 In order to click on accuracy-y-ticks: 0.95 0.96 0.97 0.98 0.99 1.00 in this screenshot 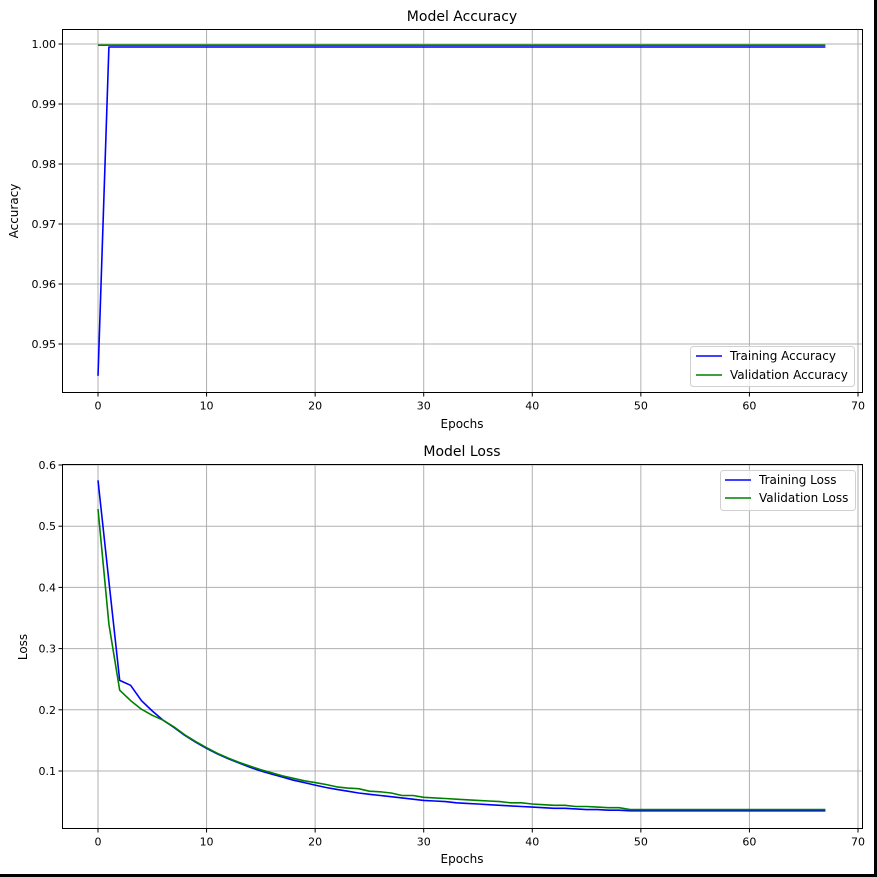, I will do `click(47, 194)`.